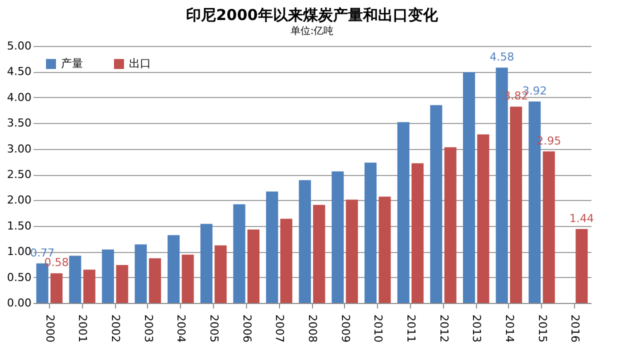 This screenshot has width=633, height=348. What do you see at coordinates (19, 97) in the screenshot?
I see `y-tick-label: 4.00` at bounding box center [19, 97].